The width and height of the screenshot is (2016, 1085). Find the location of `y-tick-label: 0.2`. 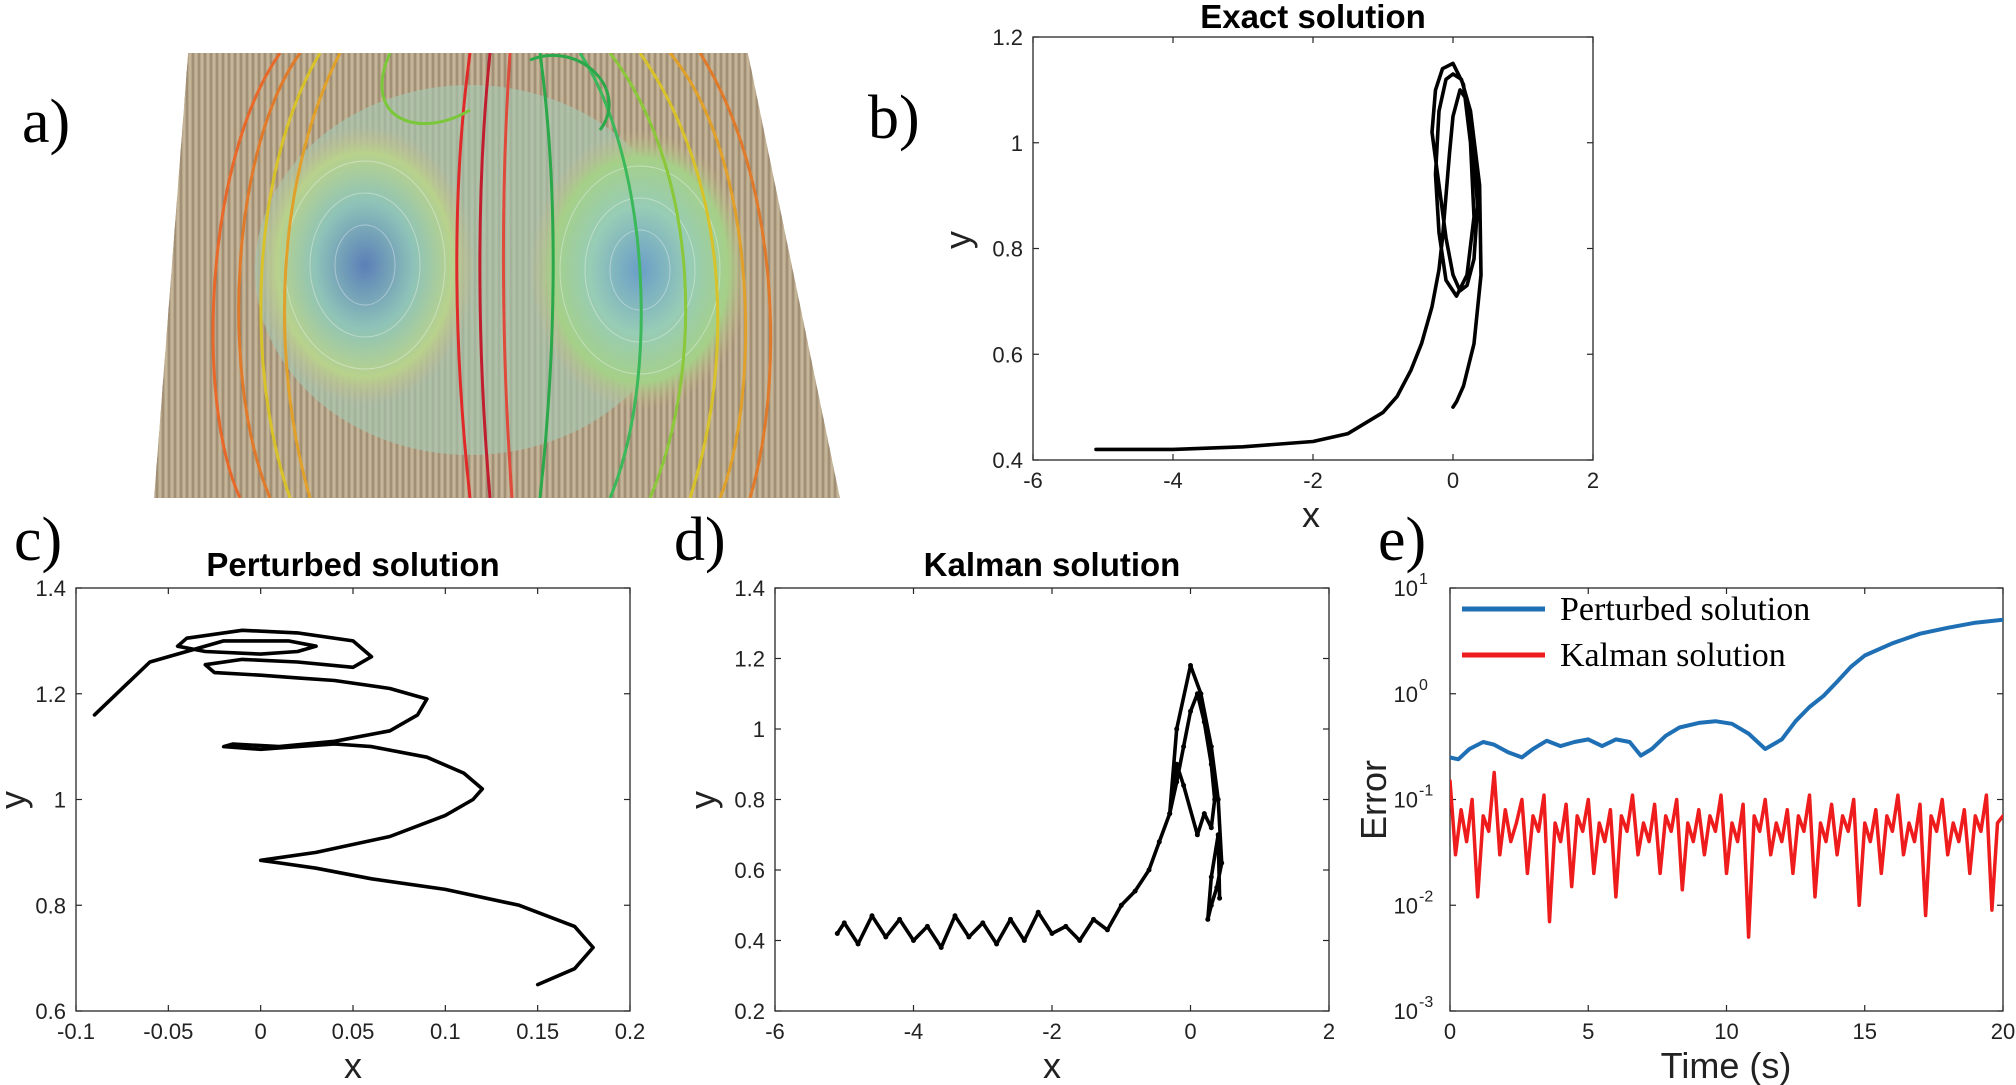

y-tick-label: 0.2 is located at coordinates (749, 1011).